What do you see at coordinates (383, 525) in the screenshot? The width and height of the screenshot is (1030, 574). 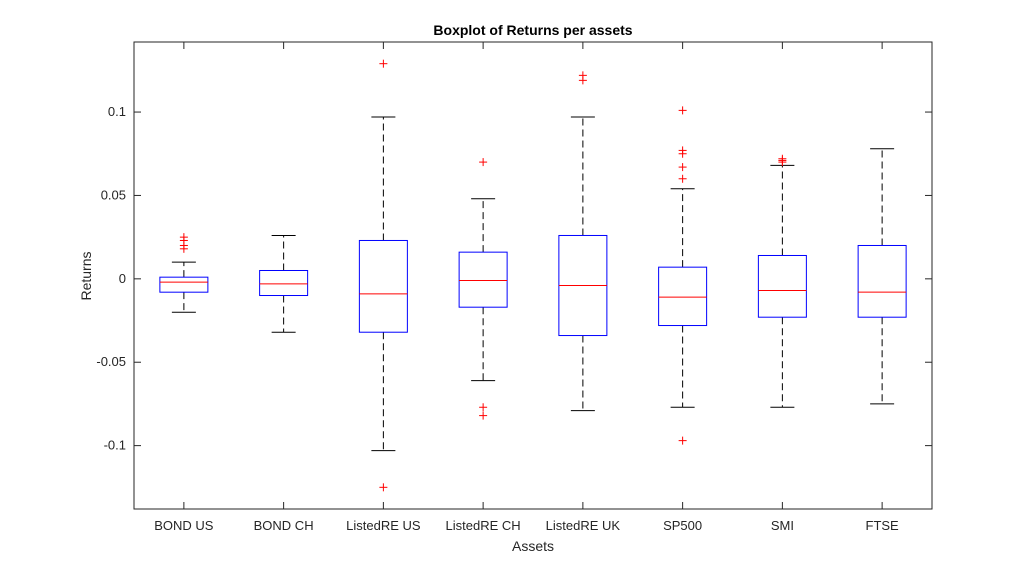 I see `x-tick-label: ListedRE US` at bounding box center [383, 525].